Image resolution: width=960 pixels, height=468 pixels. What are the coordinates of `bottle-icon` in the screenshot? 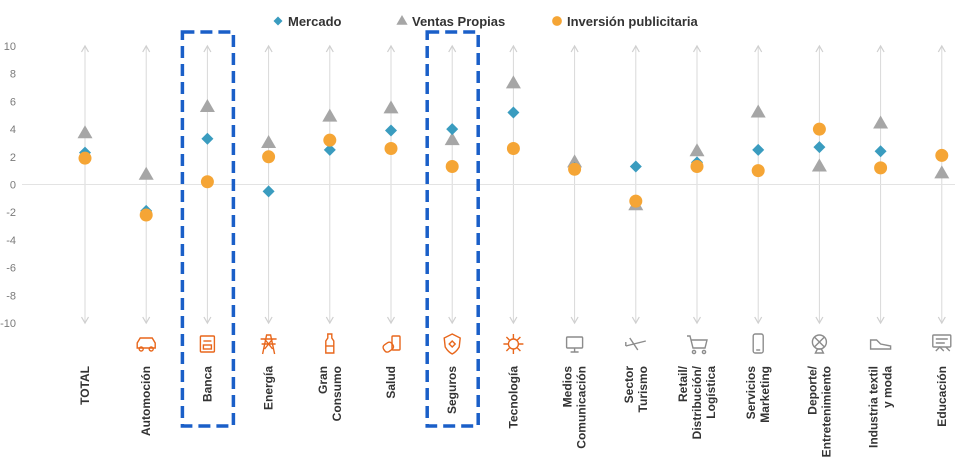 It's located at (330, 343).